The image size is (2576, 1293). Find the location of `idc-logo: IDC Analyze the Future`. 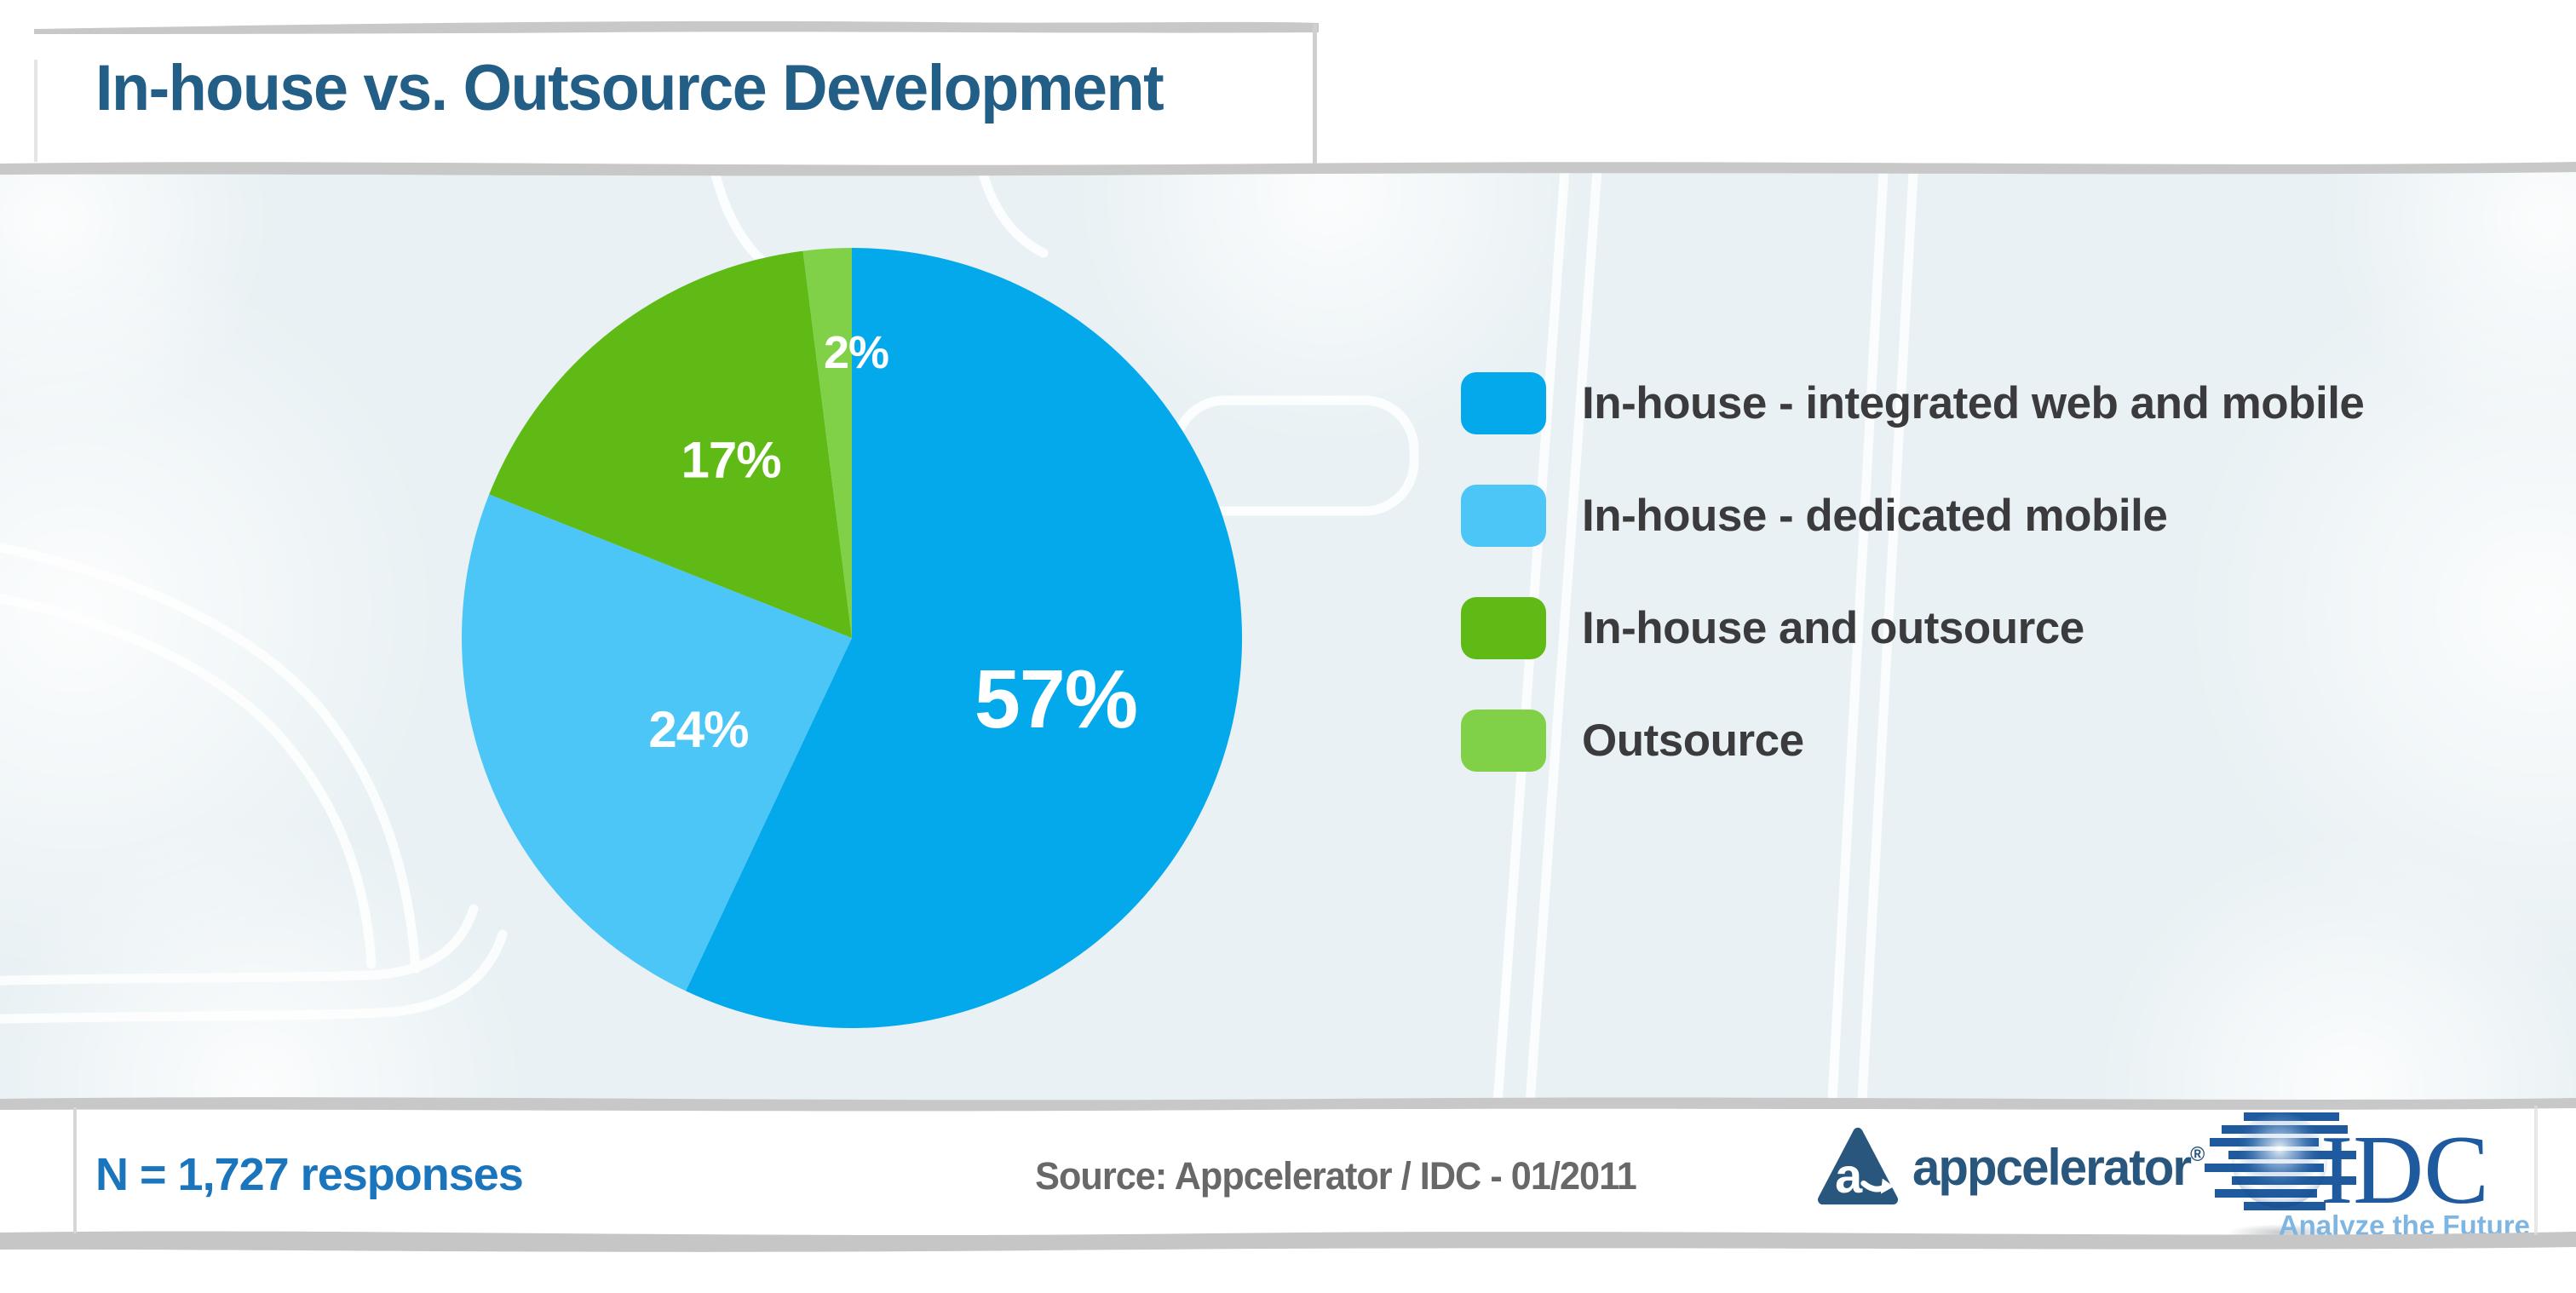

idc-logo: IDC Analyze the Future is located at coordinates (2371, 1175).